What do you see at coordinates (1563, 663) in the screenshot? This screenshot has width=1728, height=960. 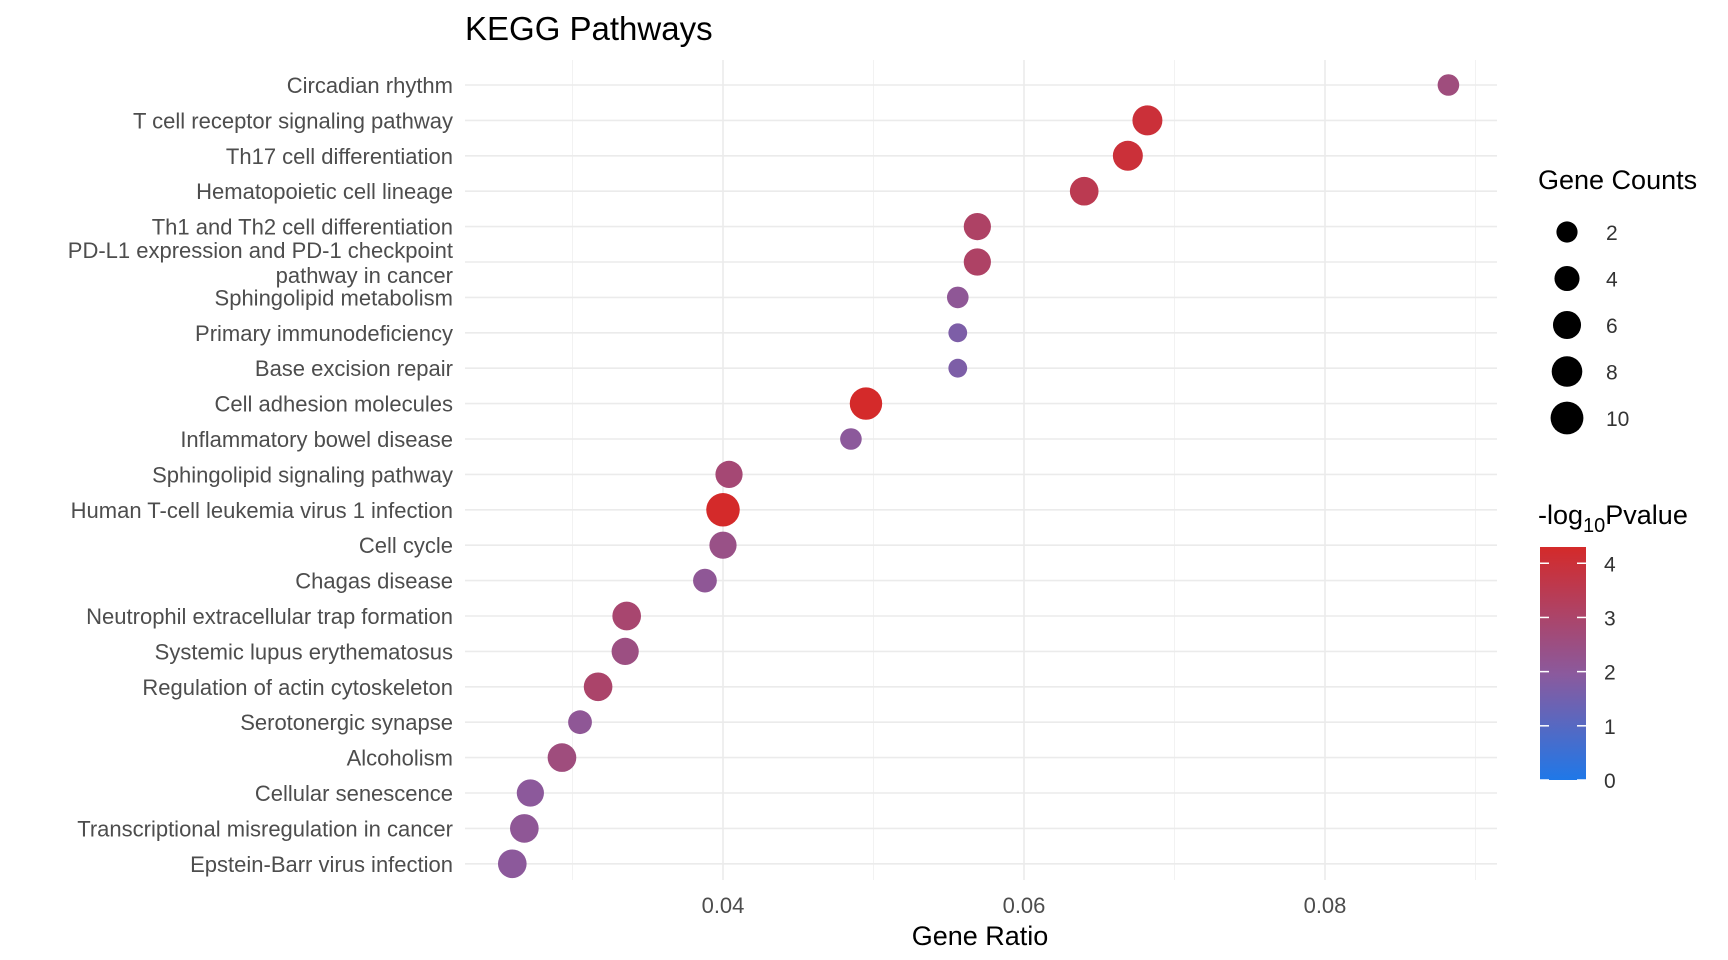 I see `color-bar` at bounding box center [1563, 663].